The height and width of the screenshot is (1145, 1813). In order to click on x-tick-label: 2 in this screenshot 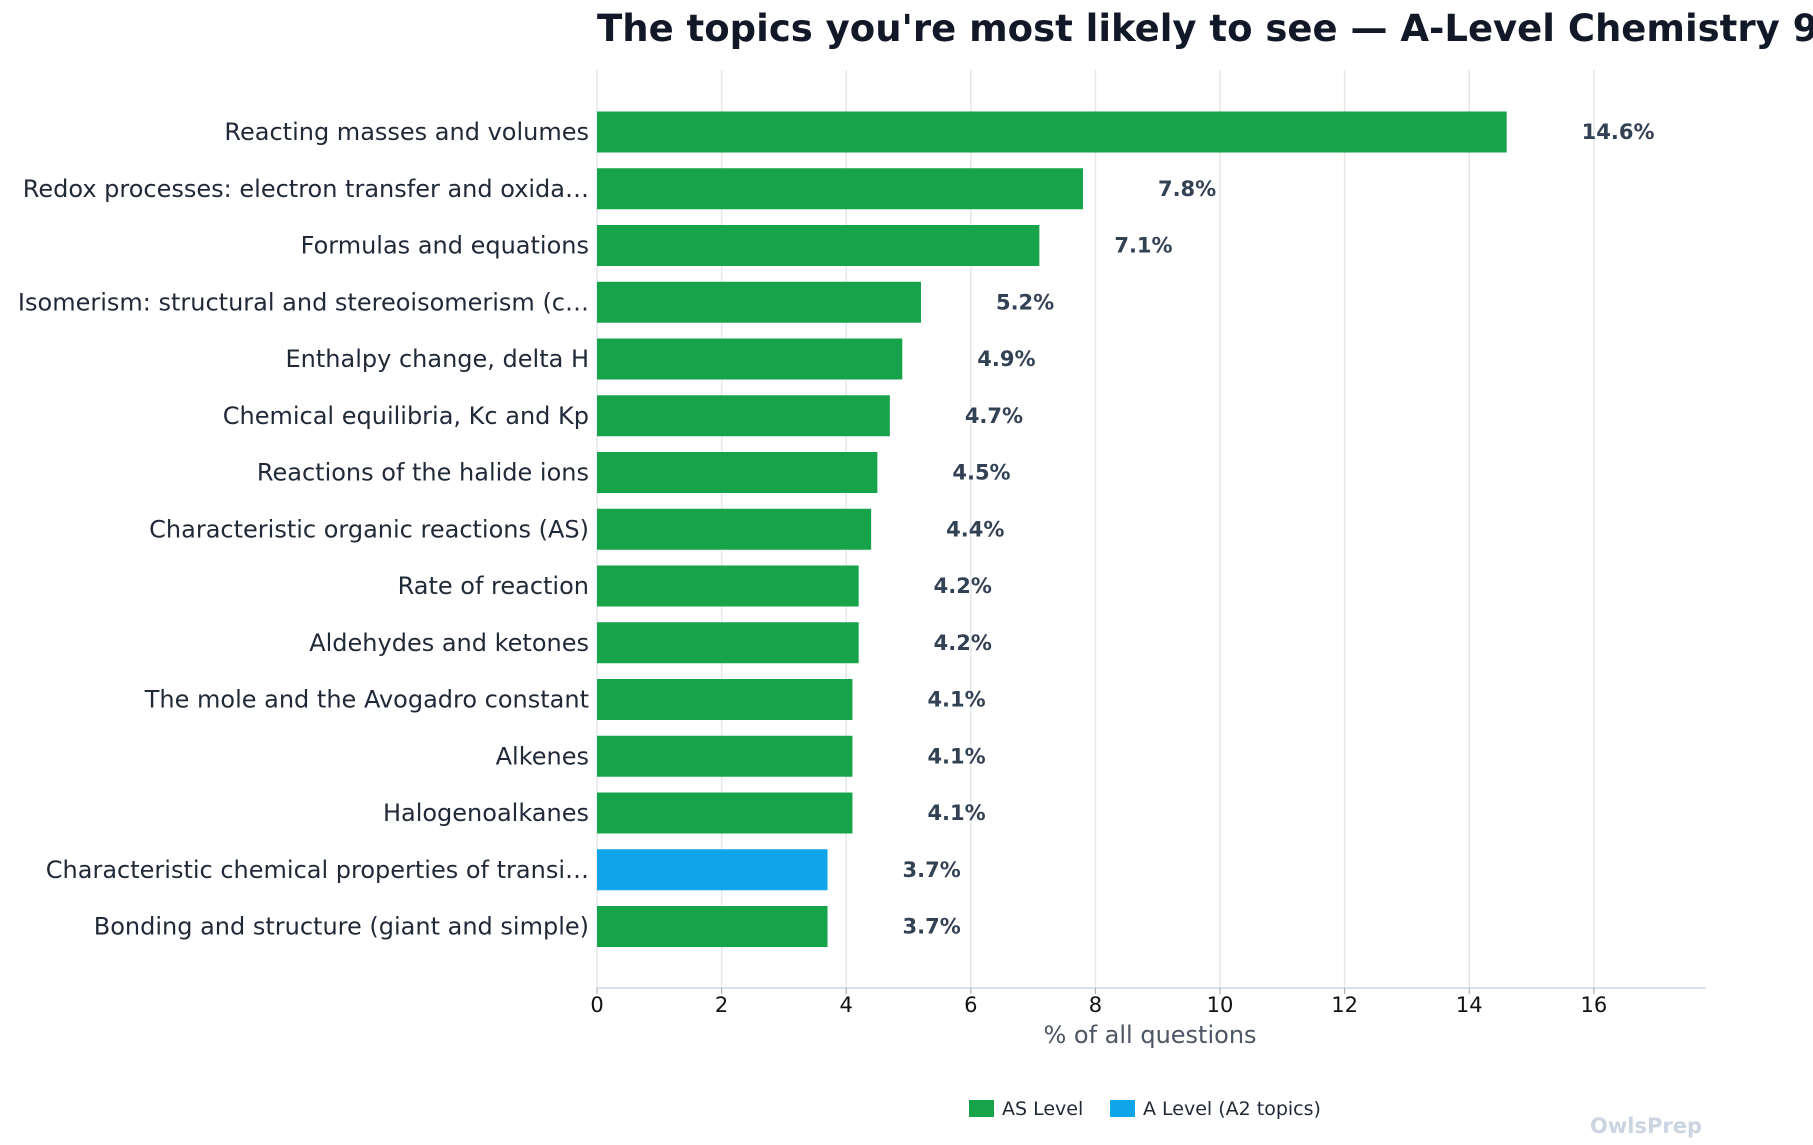, I will do `click(721, 1005)`.